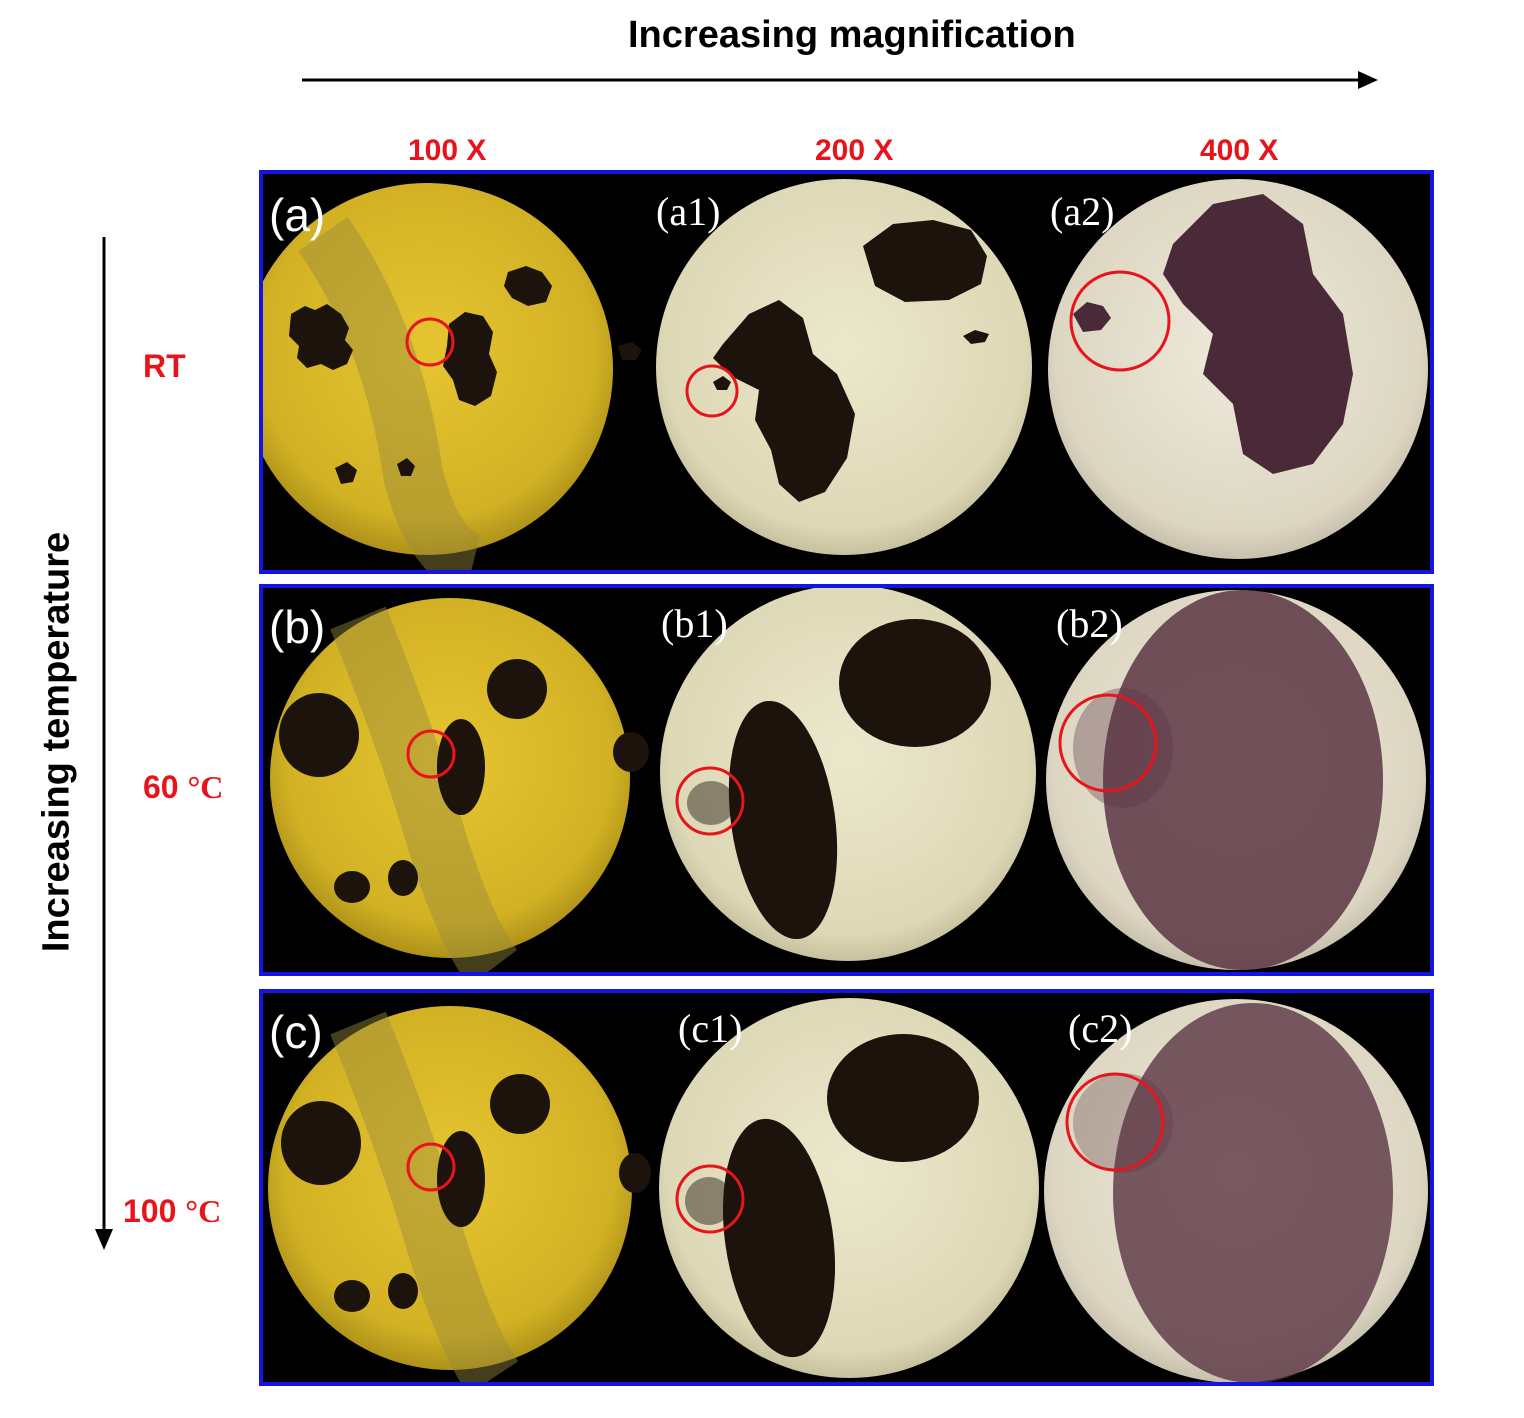 The image size is (1524, 1418). I want to click on micrograph-a2, so click(1238, 369).